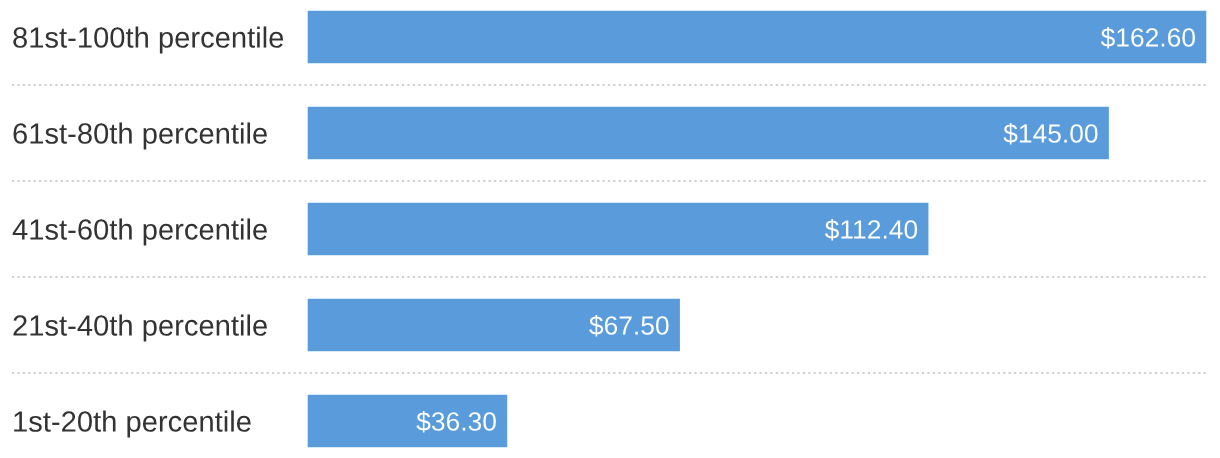 Image resolution: width=1220 pixels, height=458 pixels. What do you see at coordinates (1147, 38) in the screenshot?
I see `data-label: $162.60` at bounding box center [1147, 38].